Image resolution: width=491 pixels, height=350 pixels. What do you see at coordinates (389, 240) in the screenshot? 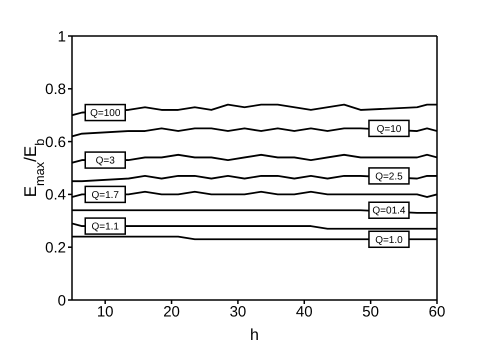
I see `series-label: Q=1.0` at bounding box center [389, 240].